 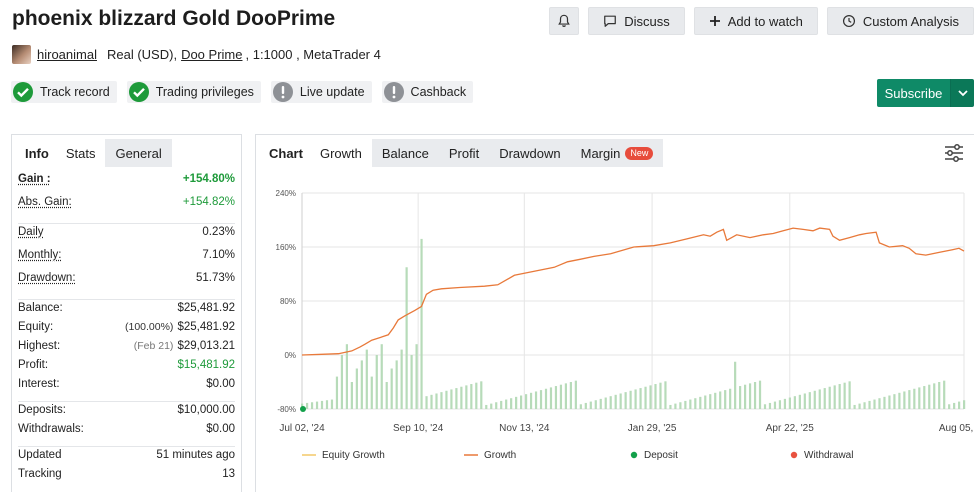 I want to click on y-tick-label: 160%, so click(x=286, y=247).